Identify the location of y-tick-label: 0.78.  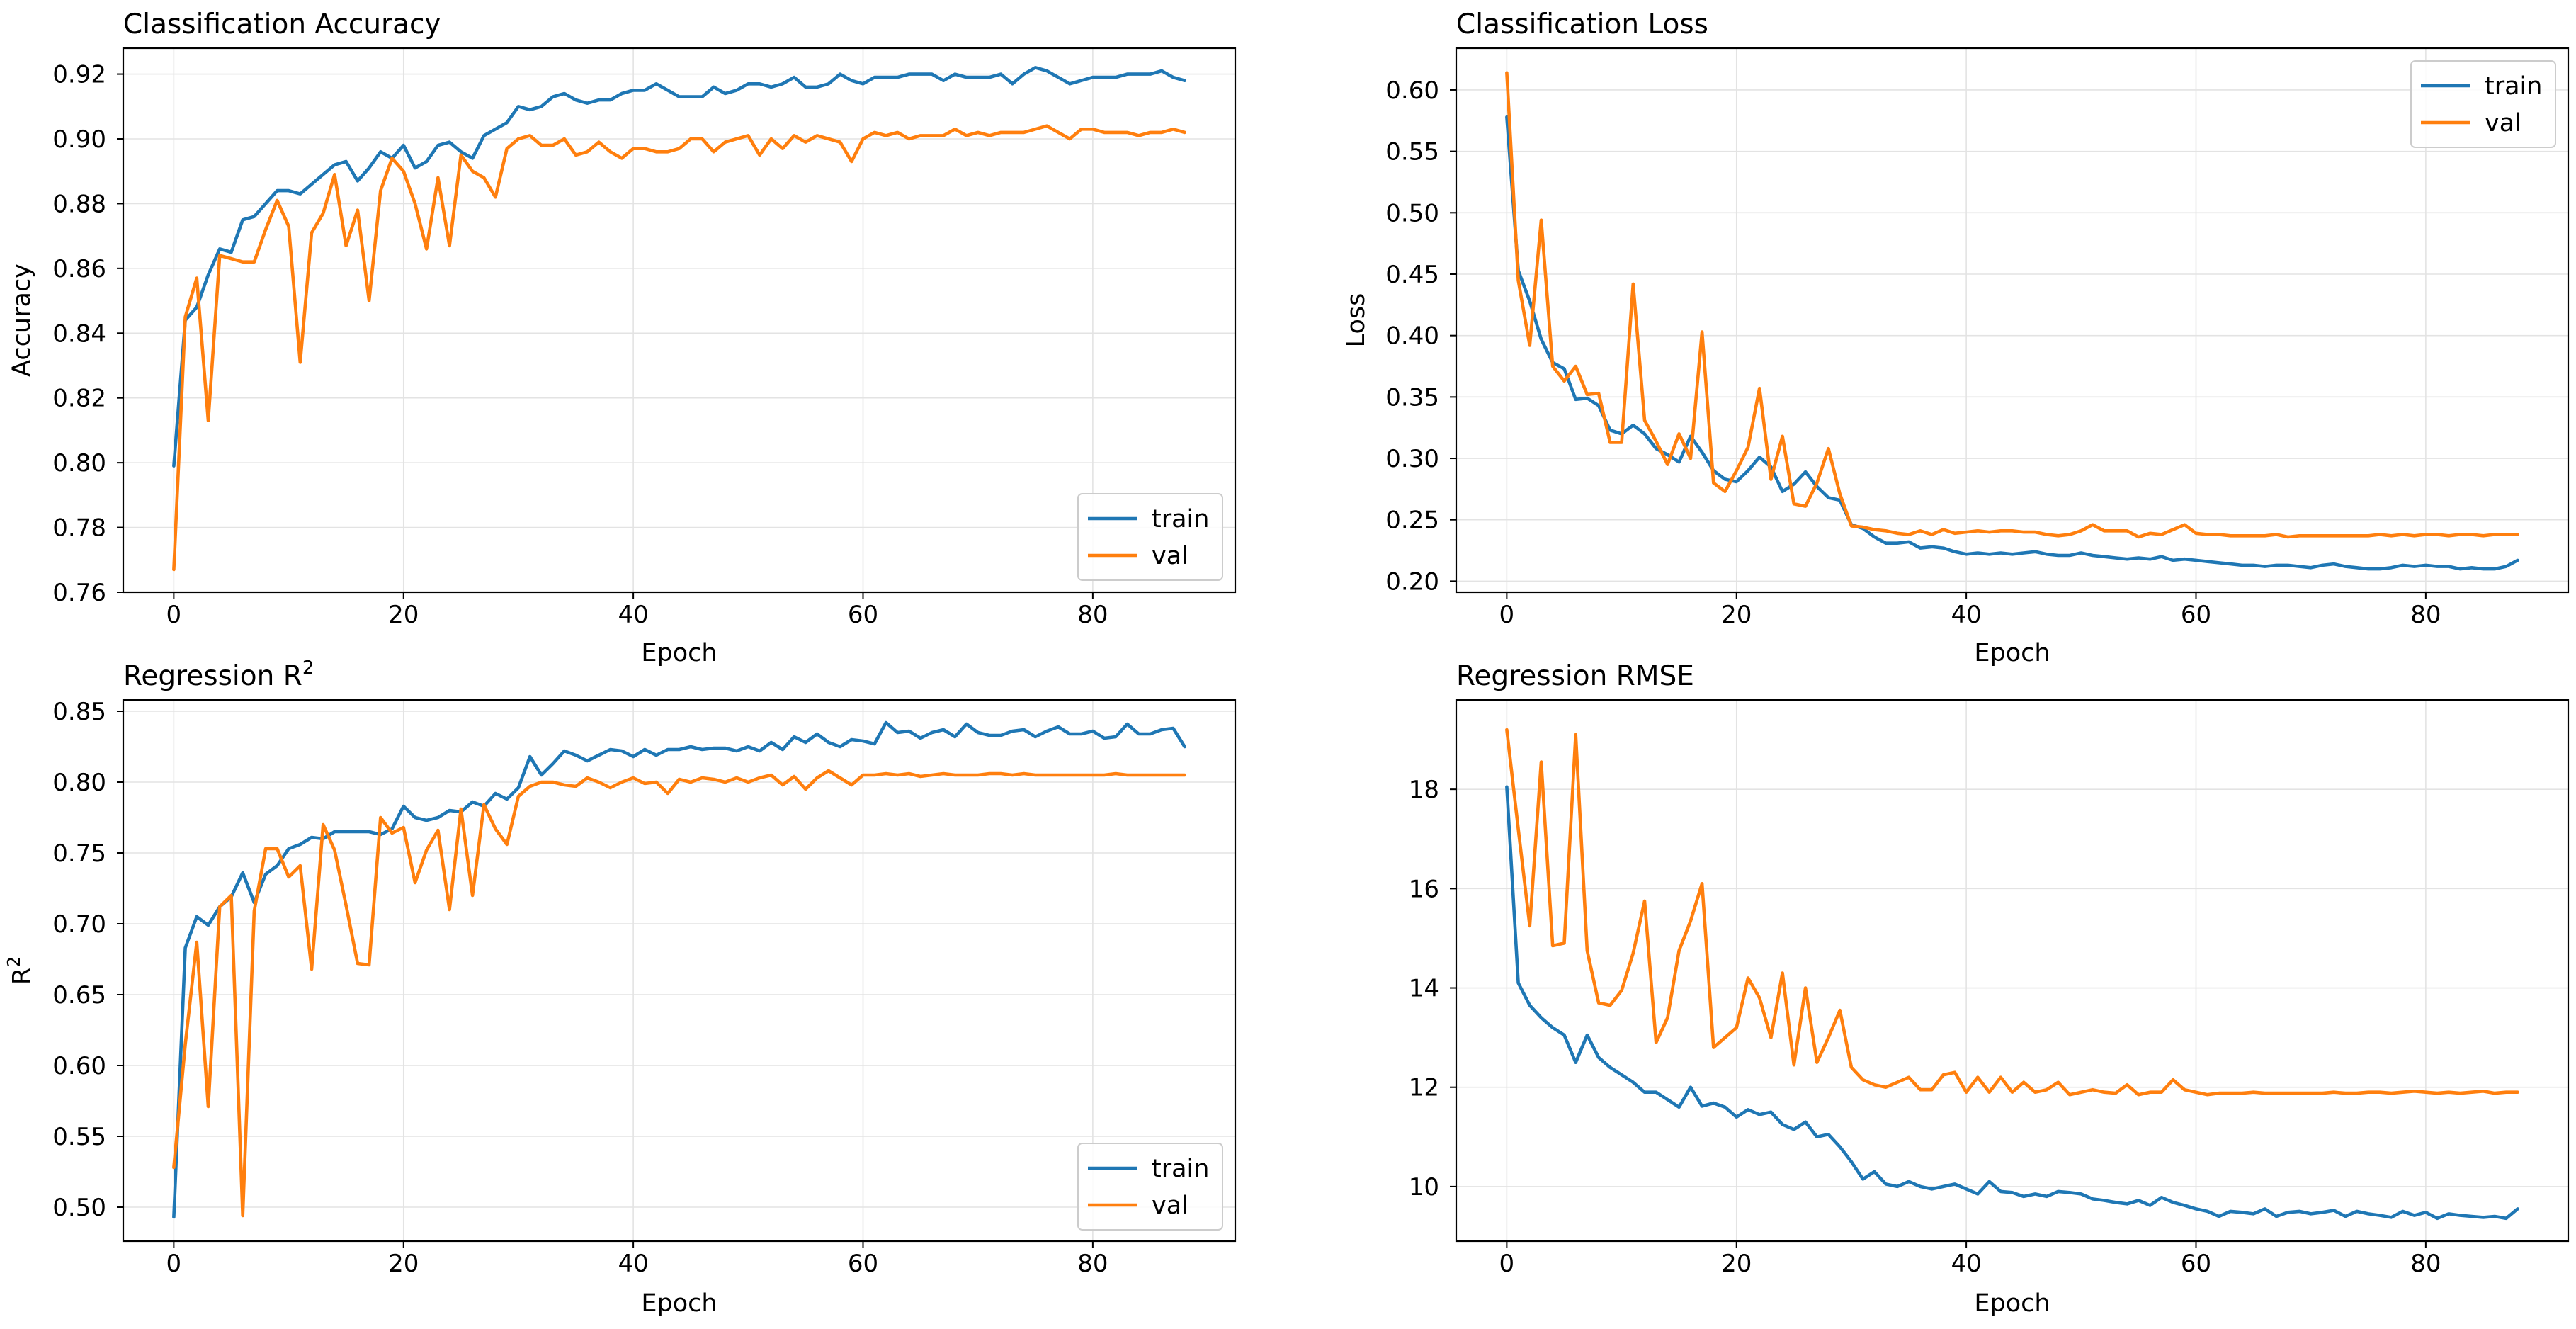
(79, 528).